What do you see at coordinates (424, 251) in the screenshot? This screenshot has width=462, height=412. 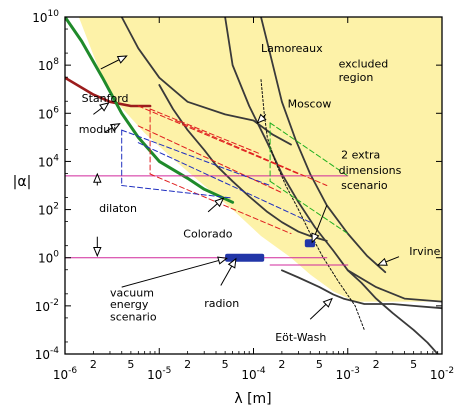 I see `annotation-irvine: Irvine` at bounding box center [424, 251].